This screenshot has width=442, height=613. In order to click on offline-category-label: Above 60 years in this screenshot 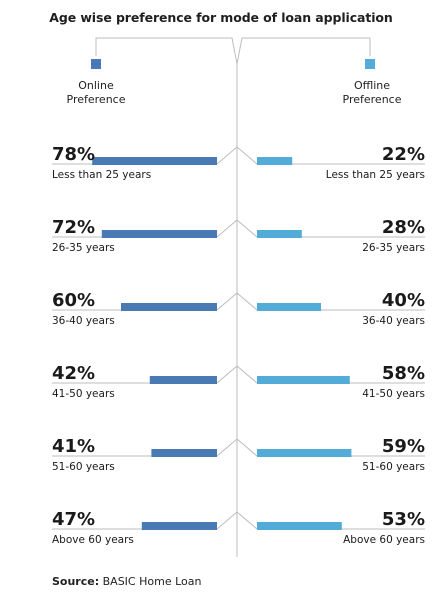, I will do `click(384, 540)`.